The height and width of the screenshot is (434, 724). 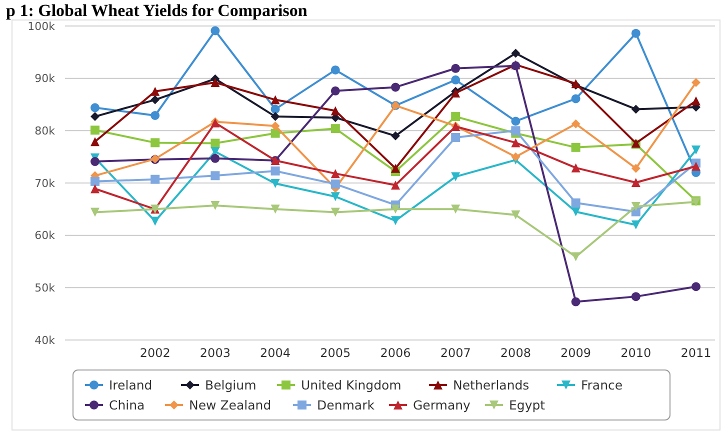 I want to click on legend-label: China, so click(x=127, y=404).